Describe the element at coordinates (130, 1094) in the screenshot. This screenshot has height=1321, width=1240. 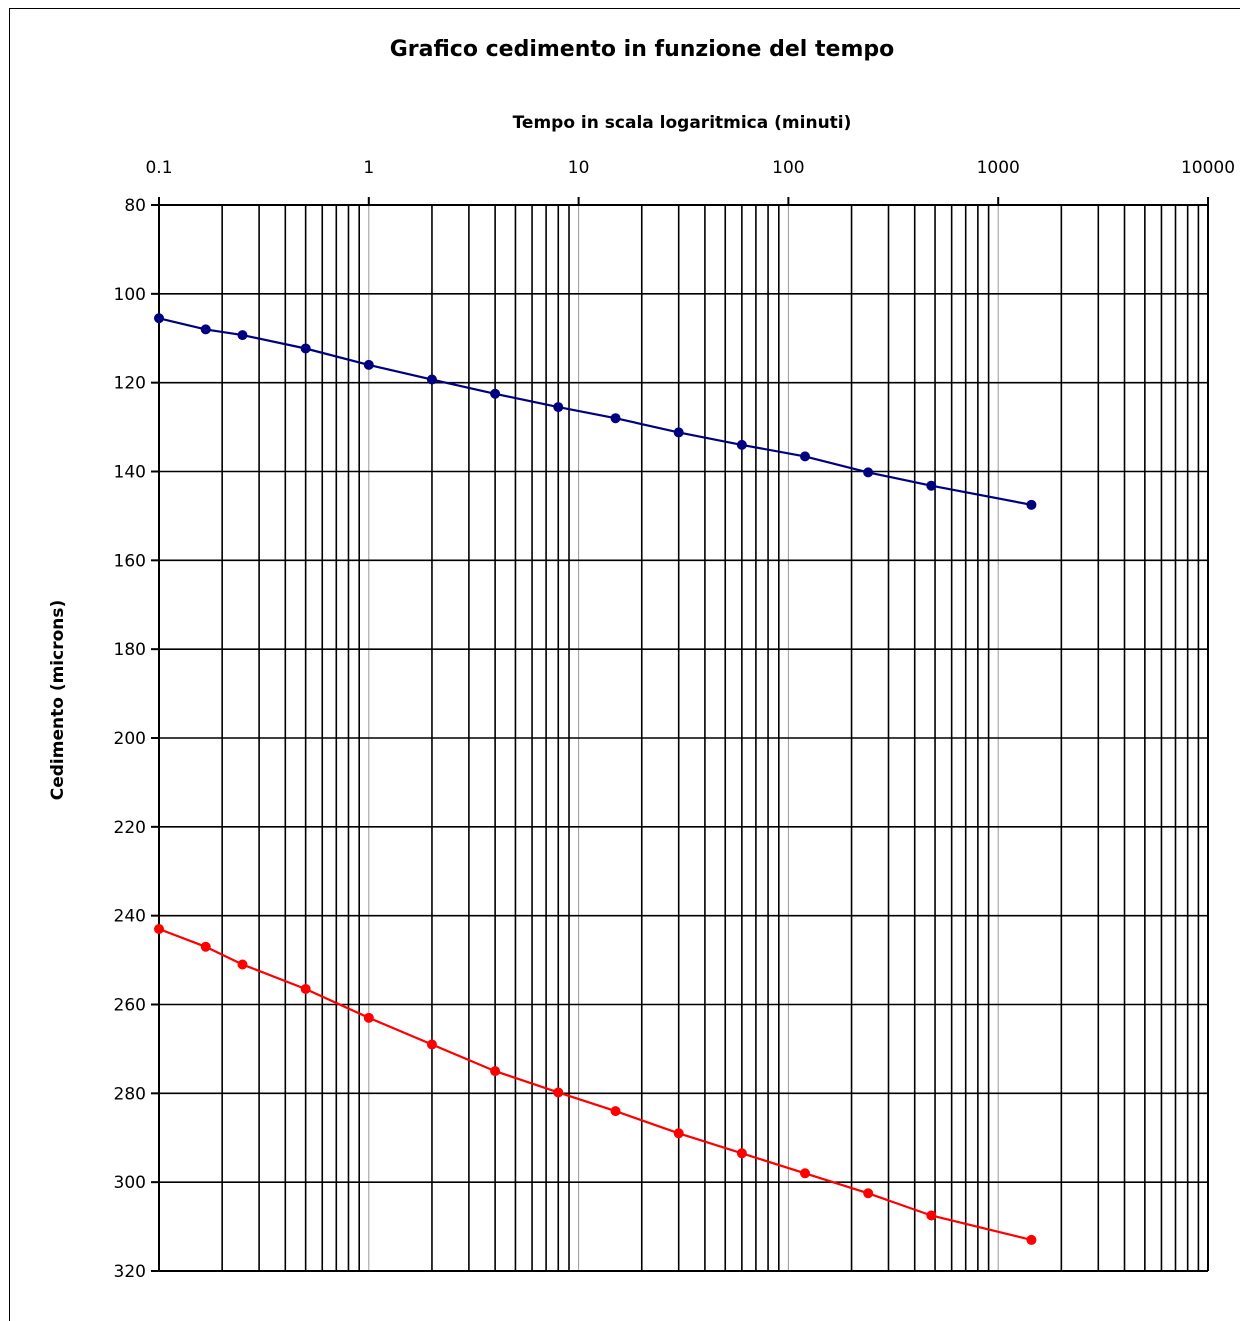
I see `y-tick-label: 280` at that location.